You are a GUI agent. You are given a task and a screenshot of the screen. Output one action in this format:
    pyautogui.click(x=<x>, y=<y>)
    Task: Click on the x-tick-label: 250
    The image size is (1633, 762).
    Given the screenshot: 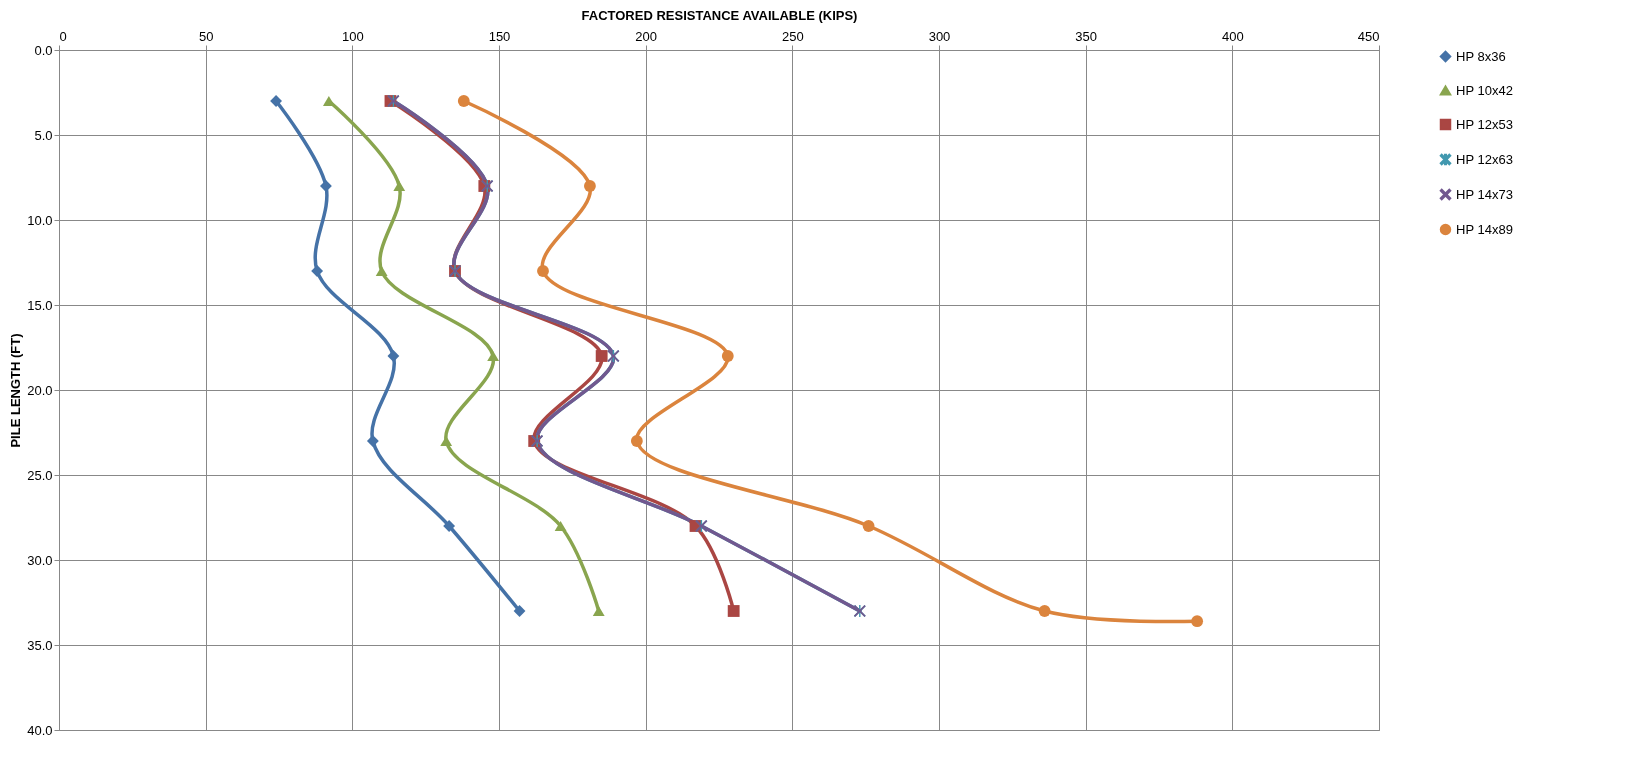 What is the action you would take?
    pyautogui.click(x=792, y=36)
    